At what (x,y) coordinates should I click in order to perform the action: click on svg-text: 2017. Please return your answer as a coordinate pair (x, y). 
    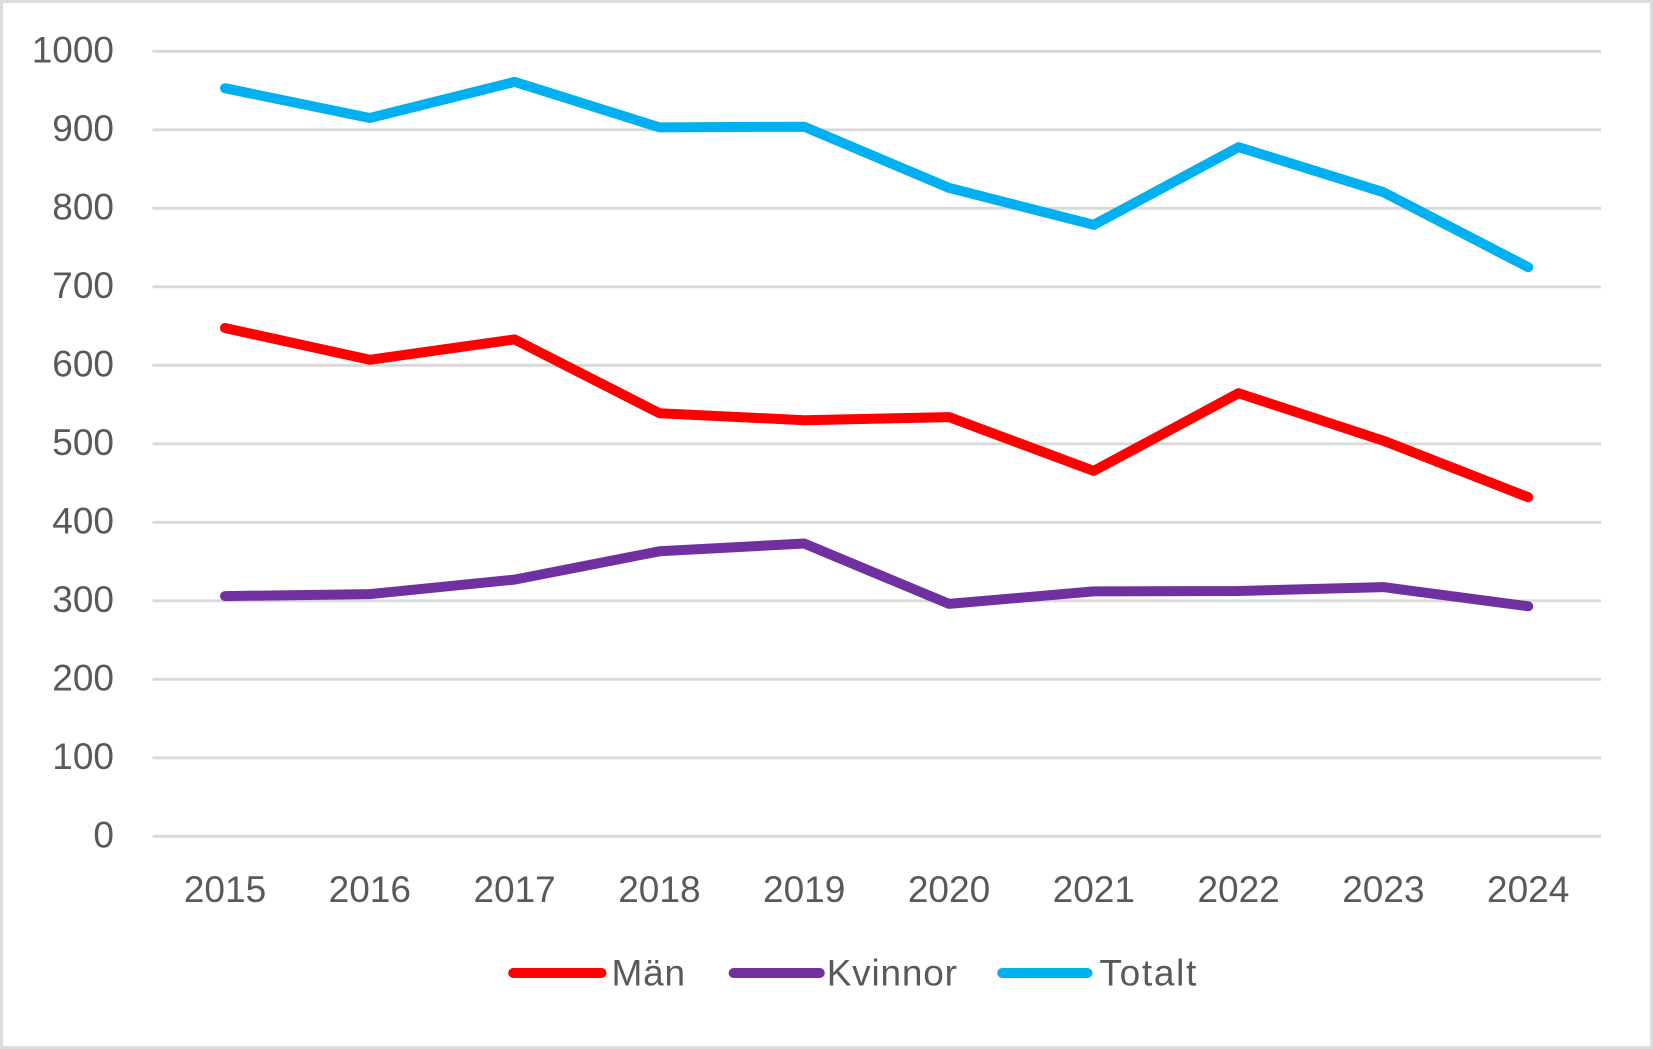
    Looking at the image, I should click on (514, 889).